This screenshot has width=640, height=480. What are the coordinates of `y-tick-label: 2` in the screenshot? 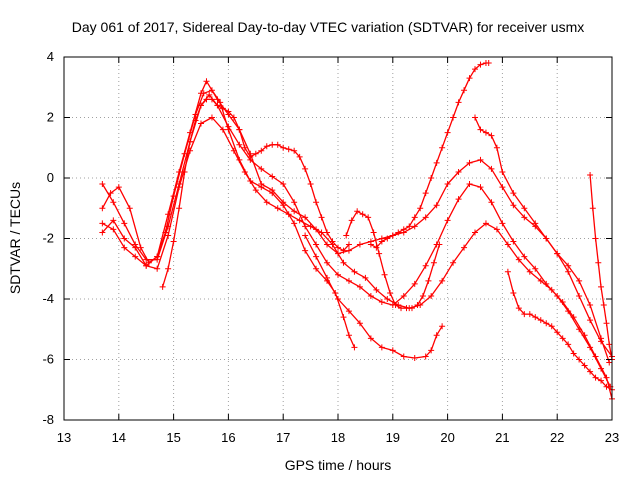 It's located at (50, 117).